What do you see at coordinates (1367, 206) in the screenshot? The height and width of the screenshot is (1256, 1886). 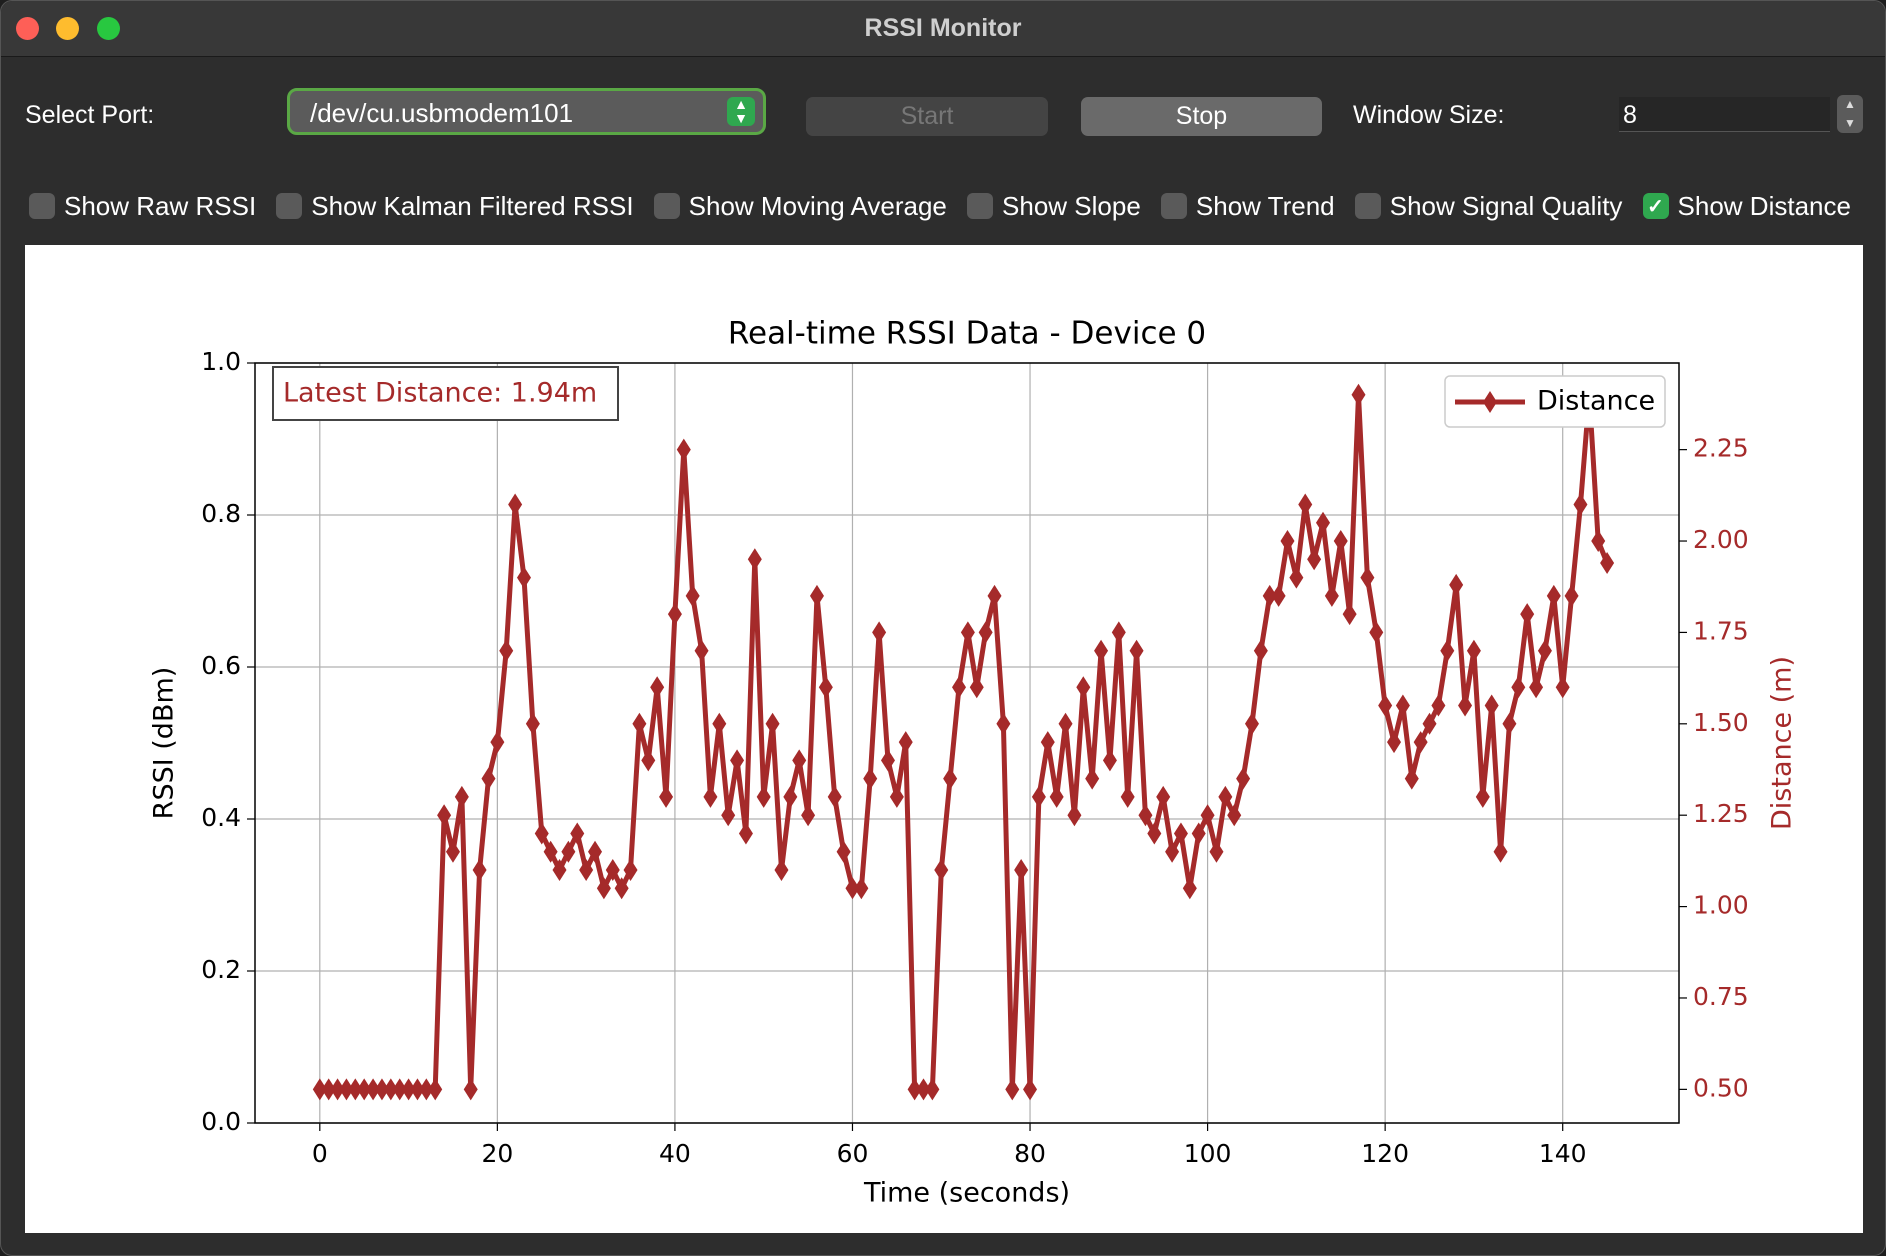 I see `checkbox-box` at bounding box center [1367, 206].